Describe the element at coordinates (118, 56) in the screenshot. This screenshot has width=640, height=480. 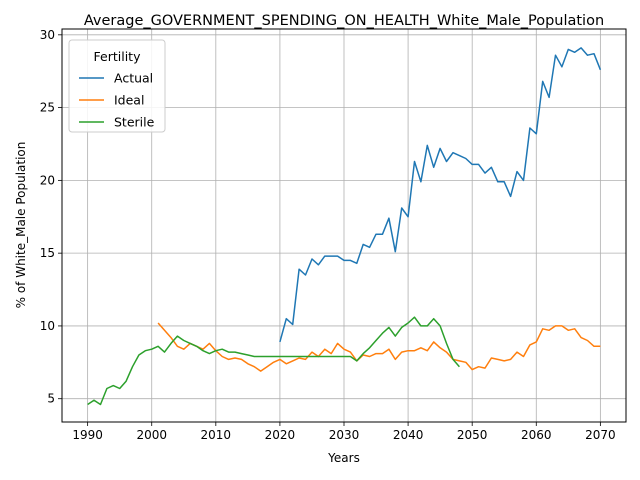
I see `legend-title: Fertility` at that location.